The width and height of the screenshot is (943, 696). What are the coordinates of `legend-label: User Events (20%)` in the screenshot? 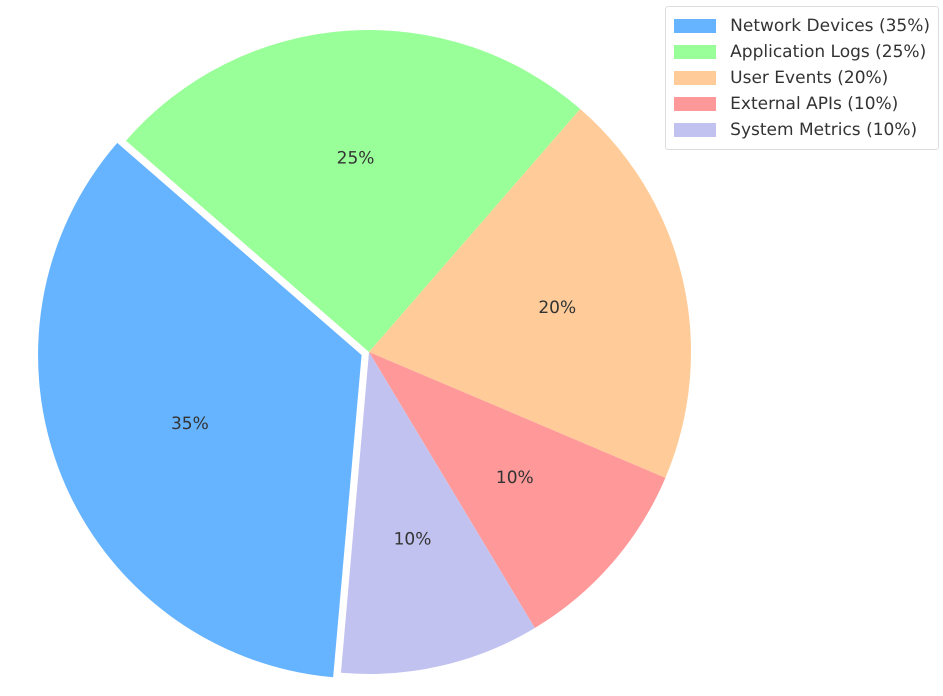 It's located at (809, 78).